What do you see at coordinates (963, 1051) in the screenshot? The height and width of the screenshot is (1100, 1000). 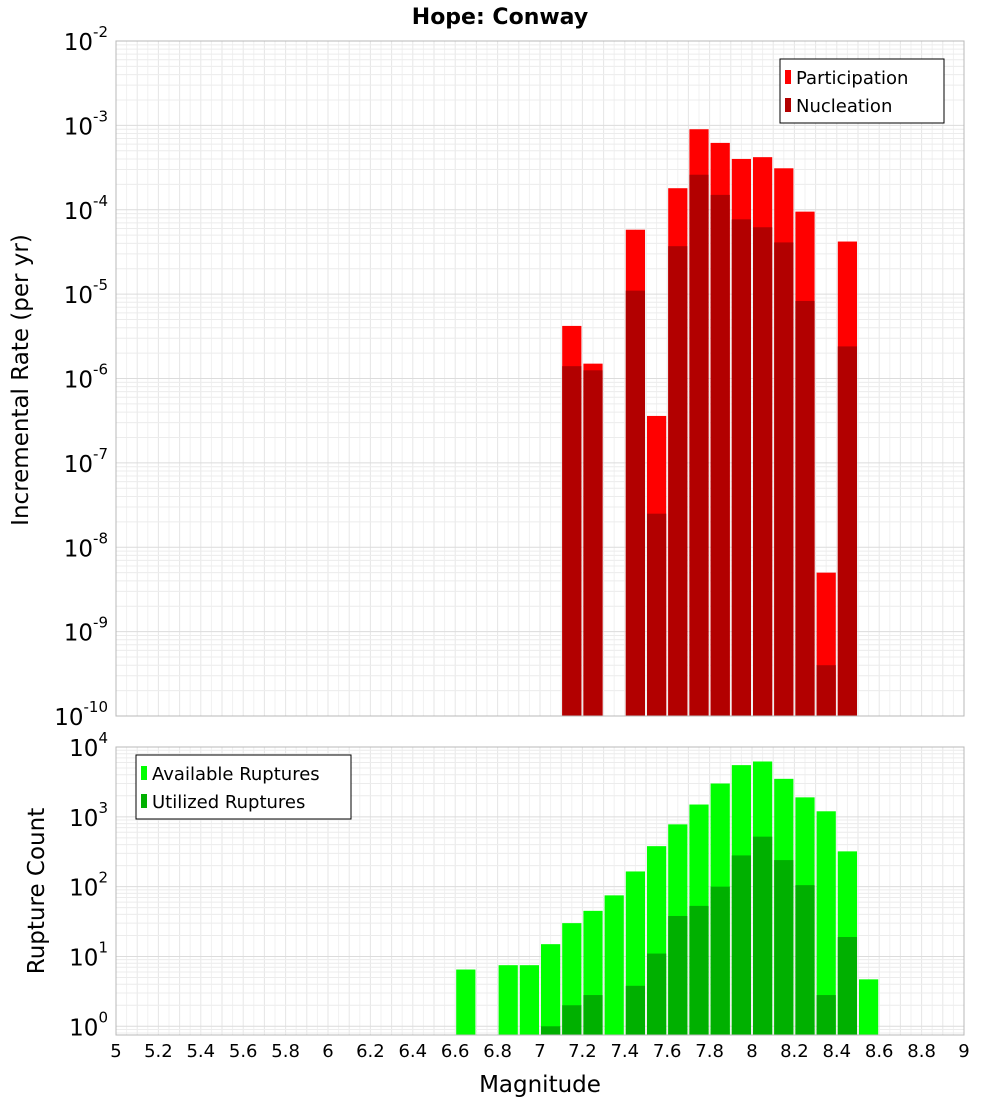 I see `x-tick-label: 9` at bounding box center [963, 1051].